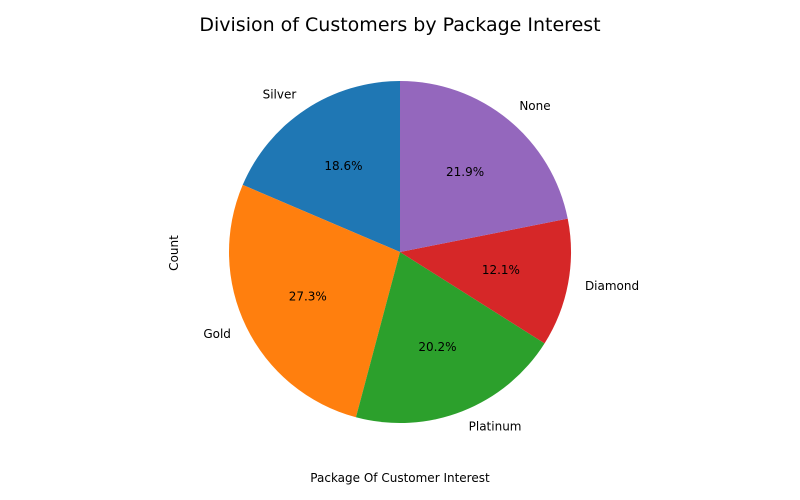 Image resolution: width=800 pixels, height=500 pixels. What do you see at coordinates (308, 296) in the screenshot?
I see `percent-label-gold: 27.3%` at bounding box center [308, 296].